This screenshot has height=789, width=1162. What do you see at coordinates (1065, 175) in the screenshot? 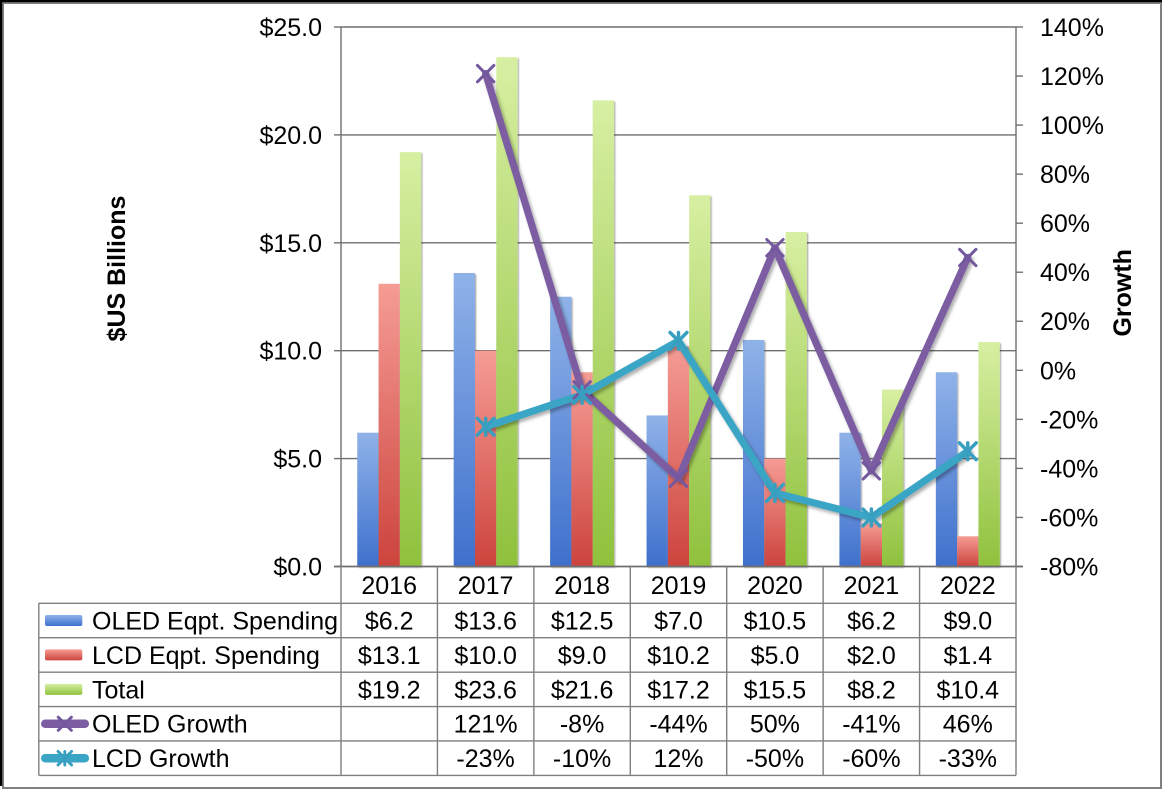
I see `svg-text: 80%` at bounding box center [1065, 175].